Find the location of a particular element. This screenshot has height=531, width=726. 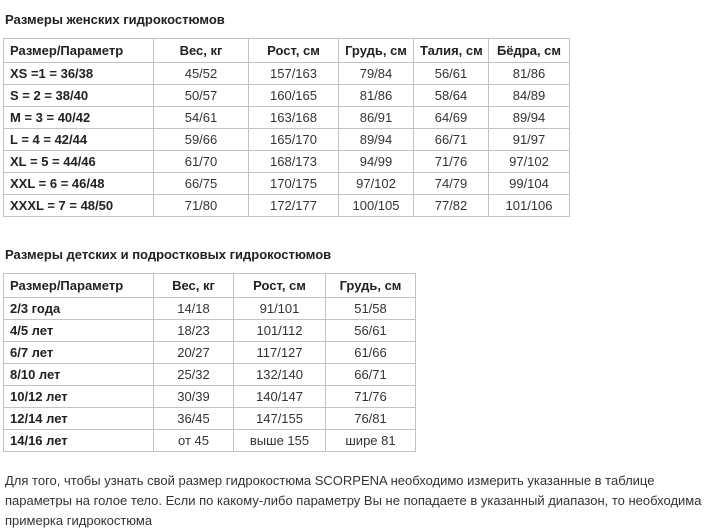

table-row: 2/3 года 14/18 91/101 51/58 is located at coordinates (209, 308).